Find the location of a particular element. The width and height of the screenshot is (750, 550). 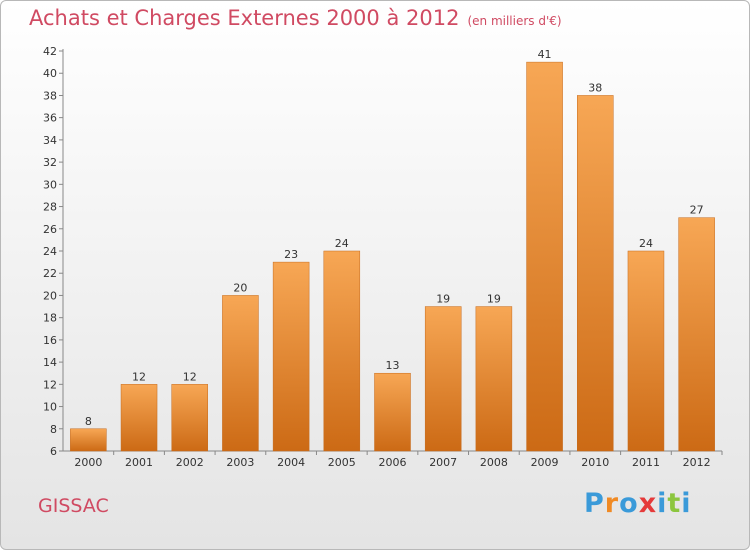

y-tick-label: 14 is located at coordinates (50, 362).